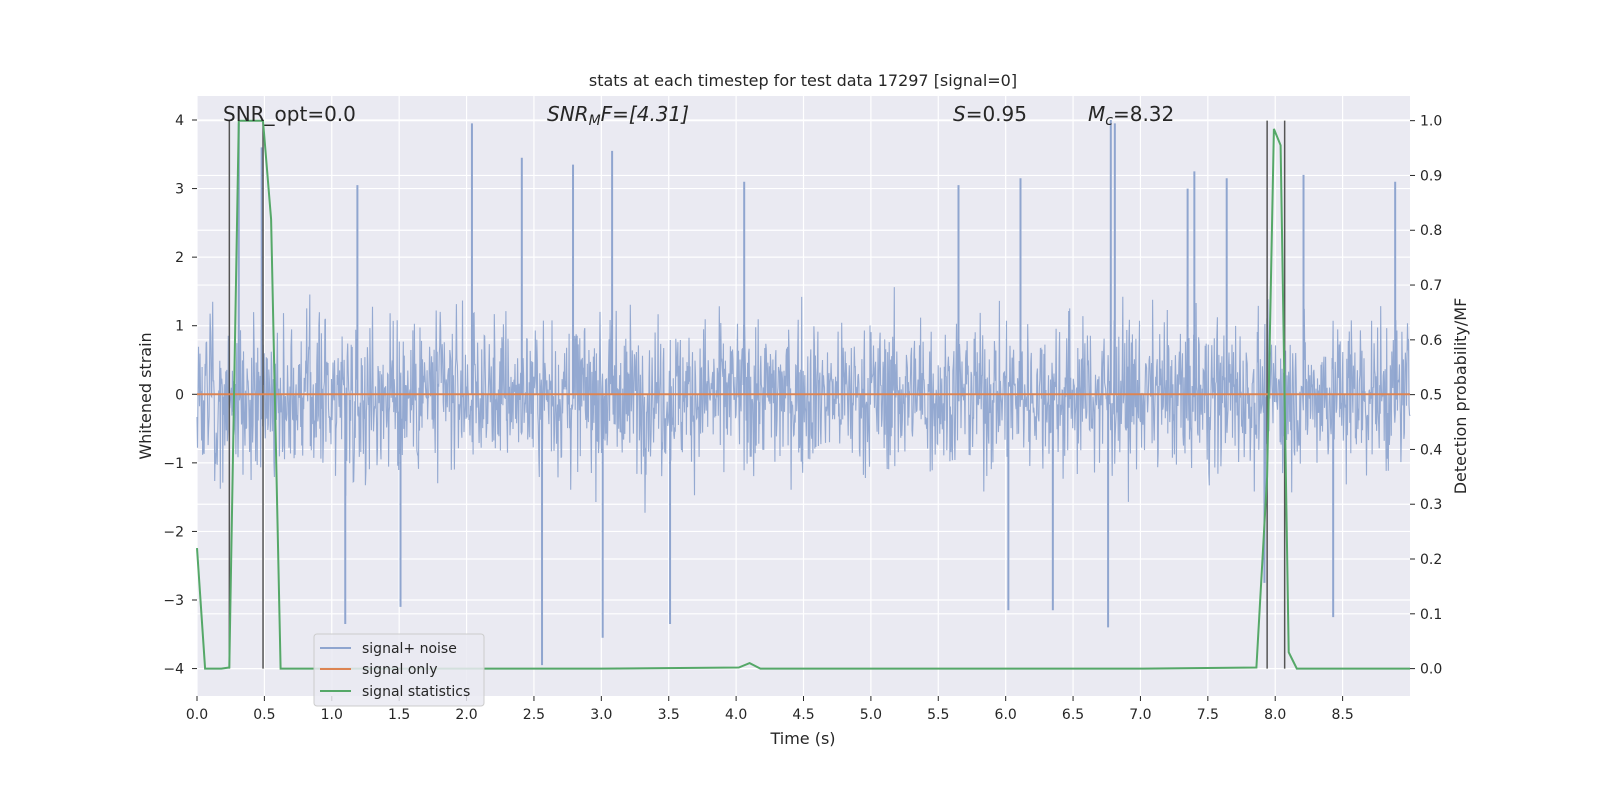 Image resolution: width=1600 pixels, height=800 pixels. I want to click on x-tick-label: 4.0, so click(736, 715).